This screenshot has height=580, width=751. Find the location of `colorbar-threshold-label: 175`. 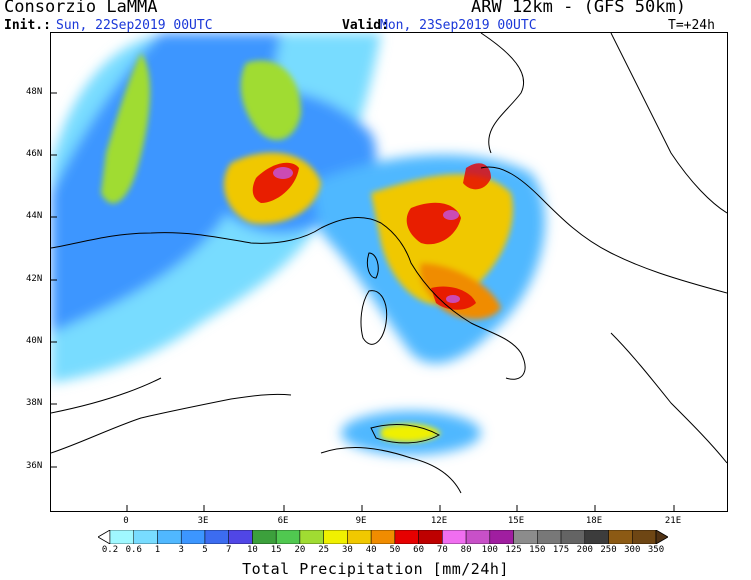

colorbar-threshold-label: 175 is located at coordinates (561, 550).